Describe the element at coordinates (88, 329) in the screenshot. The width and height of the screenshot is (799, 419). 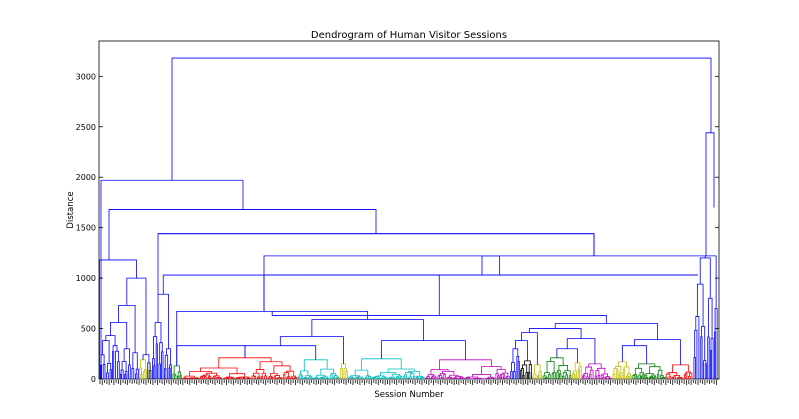
I see `y-tick-label: 500` at that location.